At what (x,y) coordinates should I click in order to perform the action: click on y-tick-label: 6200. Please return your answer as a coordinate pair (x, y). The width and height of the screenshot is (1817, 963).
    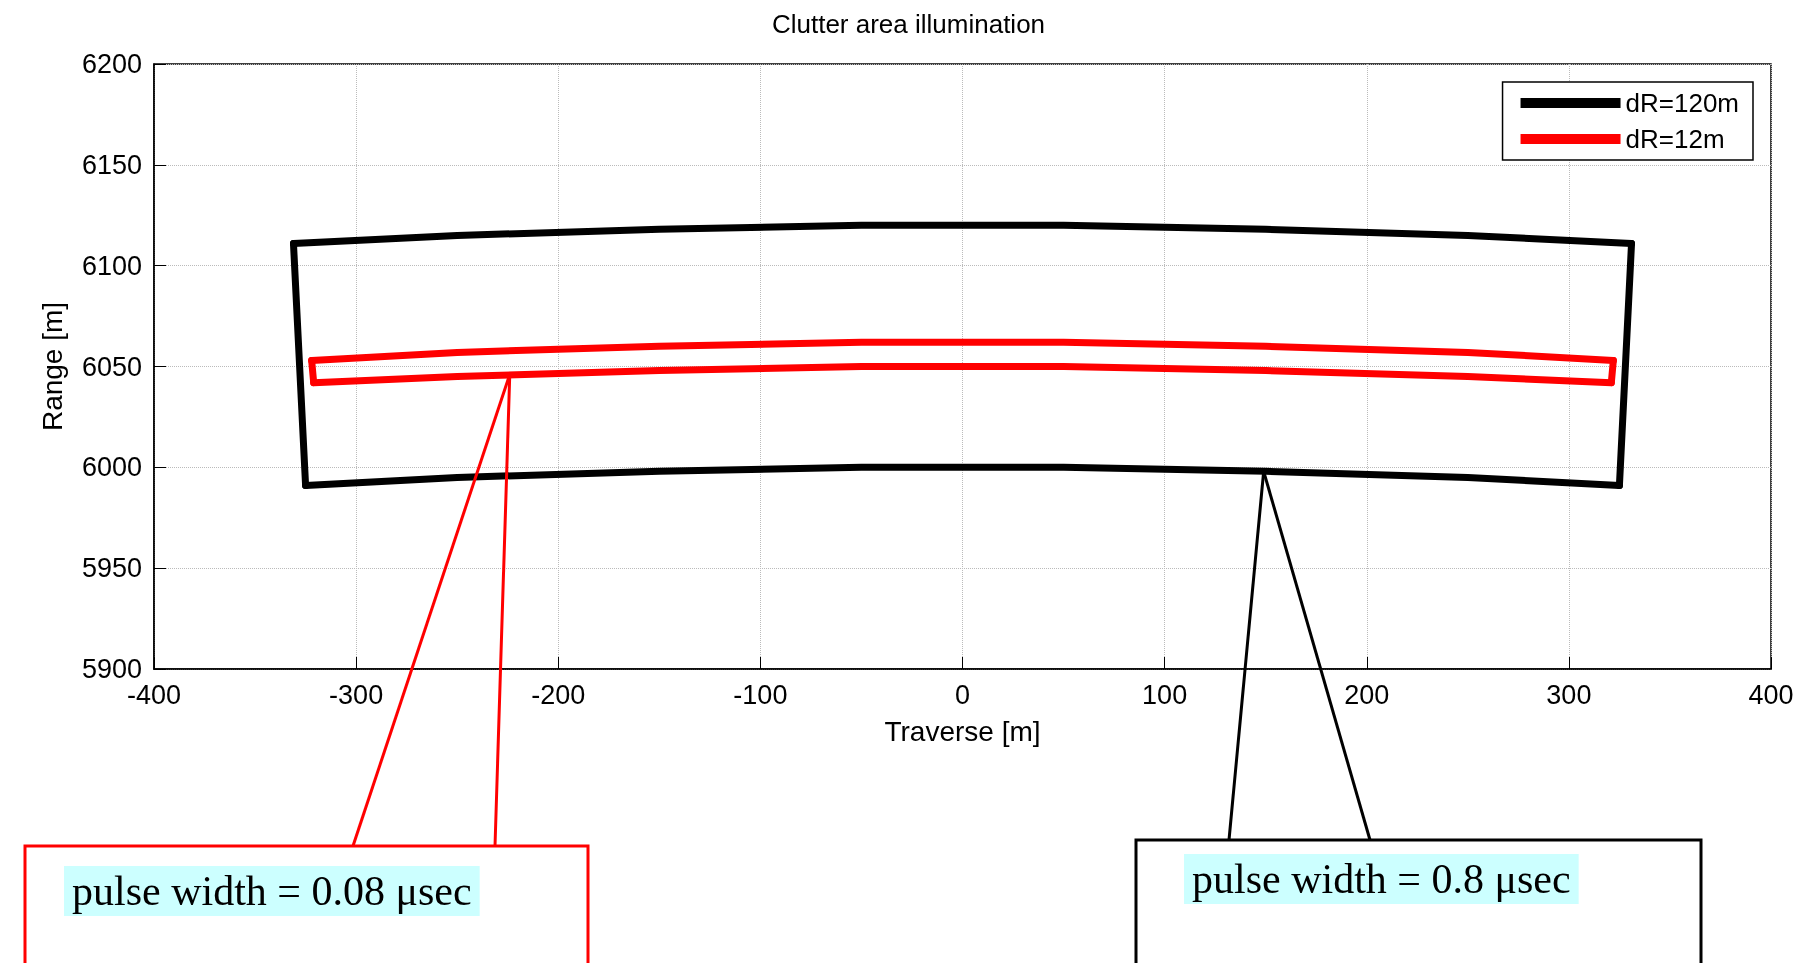
    Looking at the image, I should click on (111, 64).